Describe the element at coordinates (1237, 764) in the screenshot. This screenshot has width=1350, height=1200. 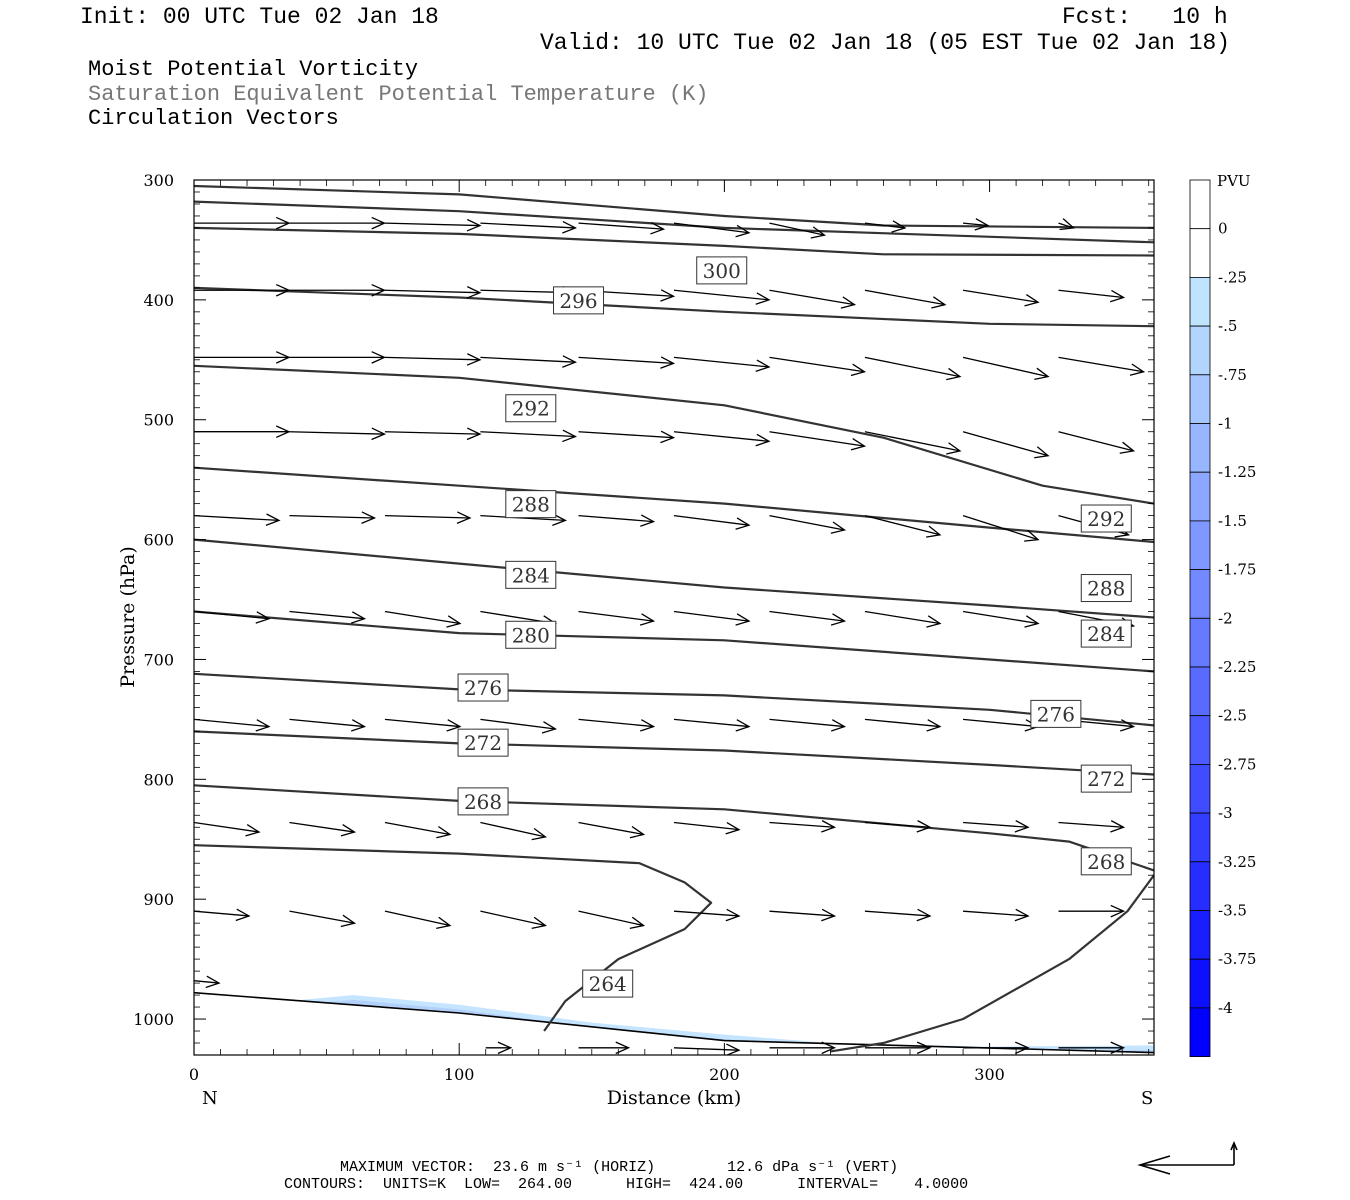
I see `colorbar-label: -2.75` at that location.